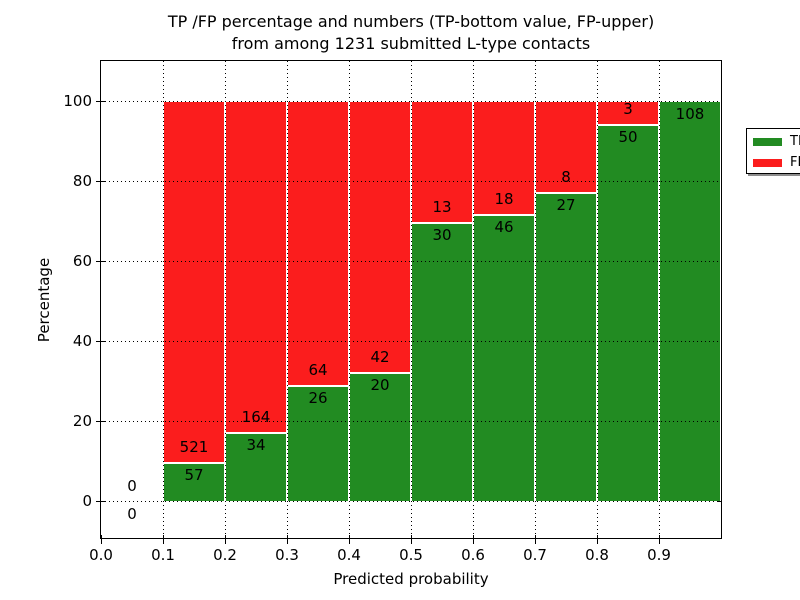  What do you see at coordinates (82, 341) in the screenshot?
I see `y-tick-label: 40` at bounding box center [82, 341].